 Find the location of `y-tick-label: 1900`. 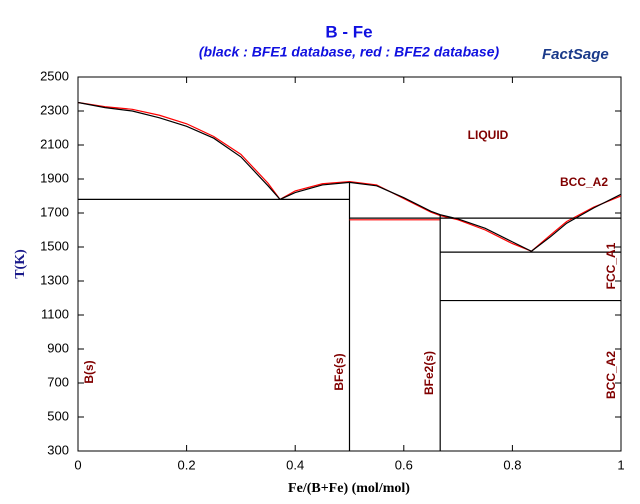

y-tick-label: 1900 is located at coordinates (54, 177).